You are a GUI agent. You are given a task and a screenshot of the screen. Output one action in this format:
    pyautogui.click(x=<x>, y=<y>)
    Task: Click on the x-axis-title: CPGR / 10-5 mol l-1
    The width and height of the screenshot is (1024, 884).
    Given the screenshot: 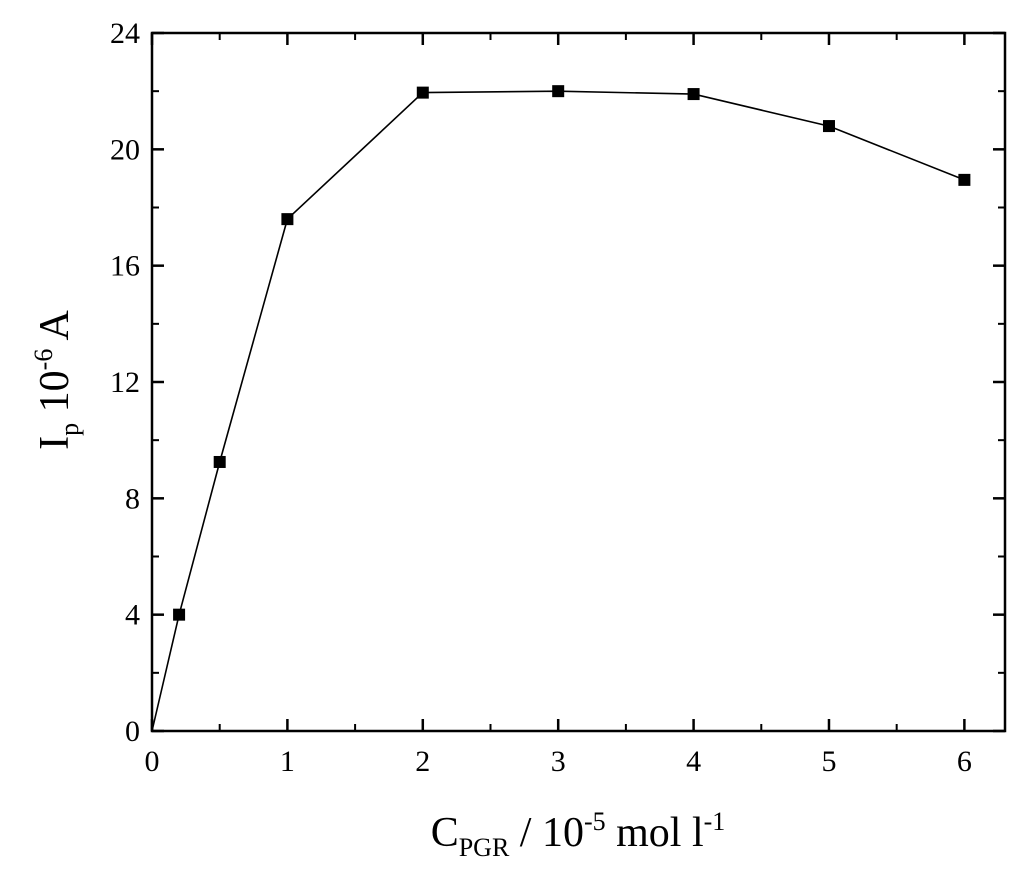 What is the action you would take?
    pyautogui.click(x=578, y=834)
    